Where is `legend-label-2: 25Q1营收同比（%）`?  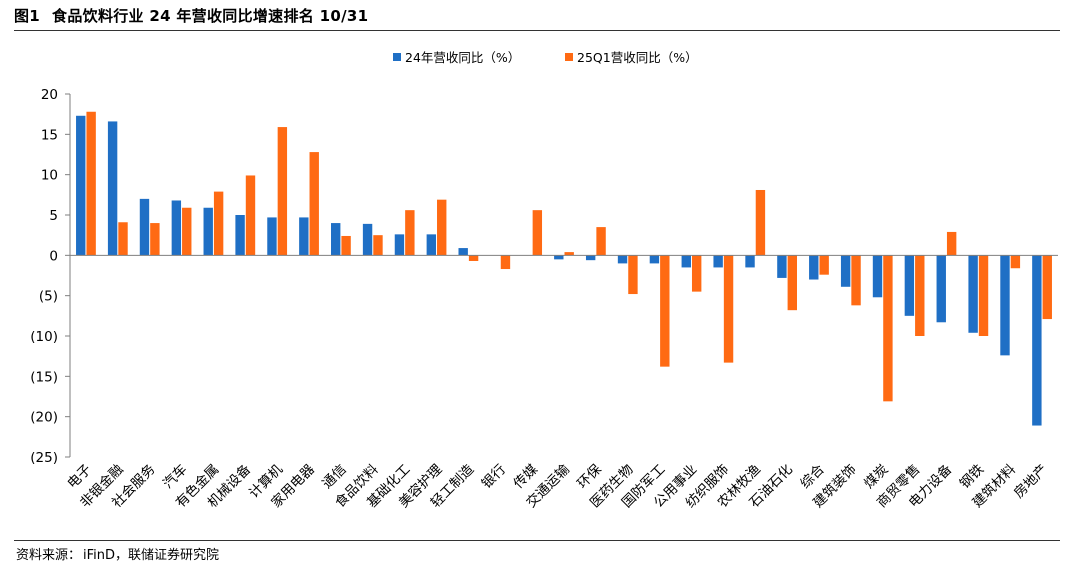 legend-label-2: 25Q1营收同比（%） is located at coordinates (637, 57).